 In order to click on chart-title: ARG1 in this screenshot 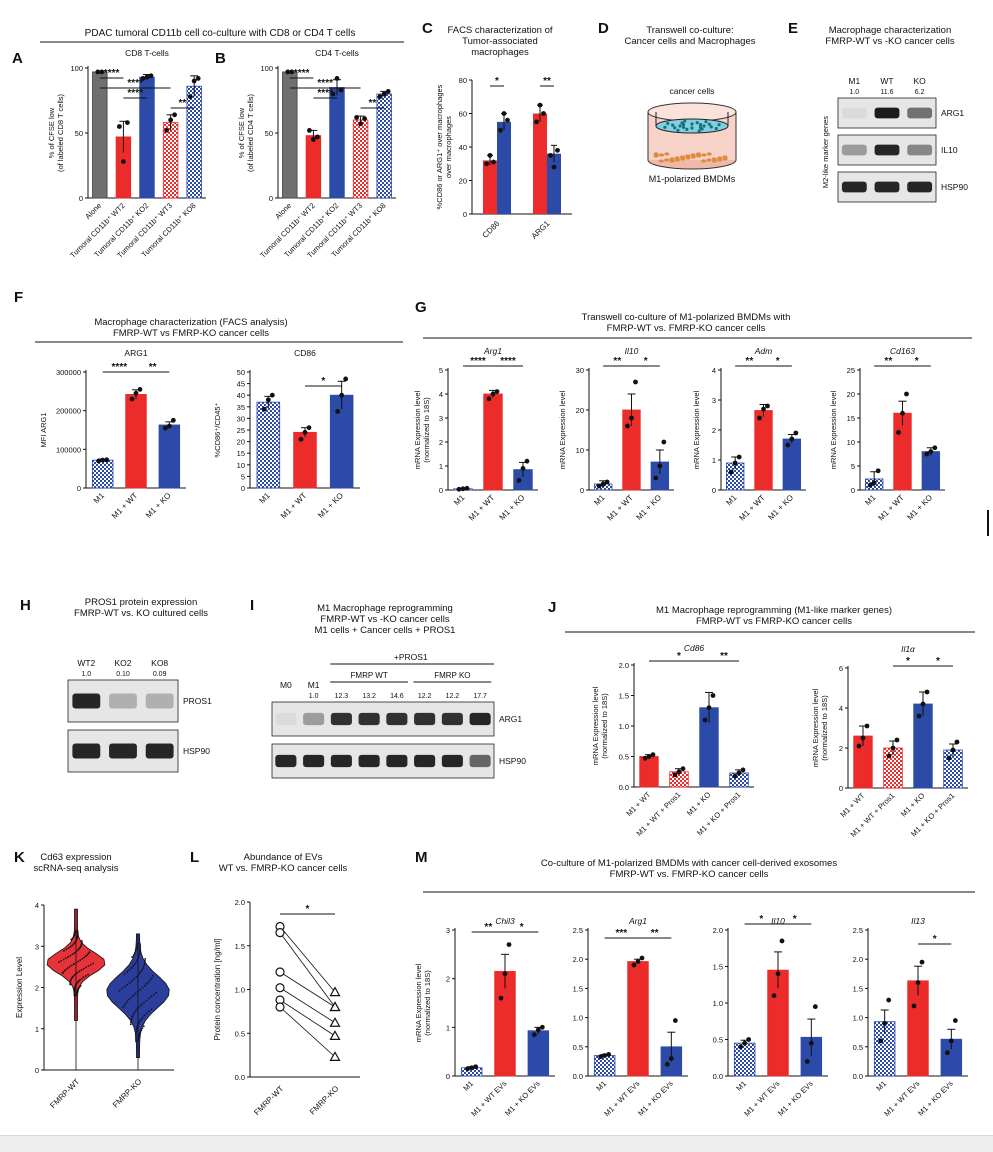, I will do `click(135, 353)`.